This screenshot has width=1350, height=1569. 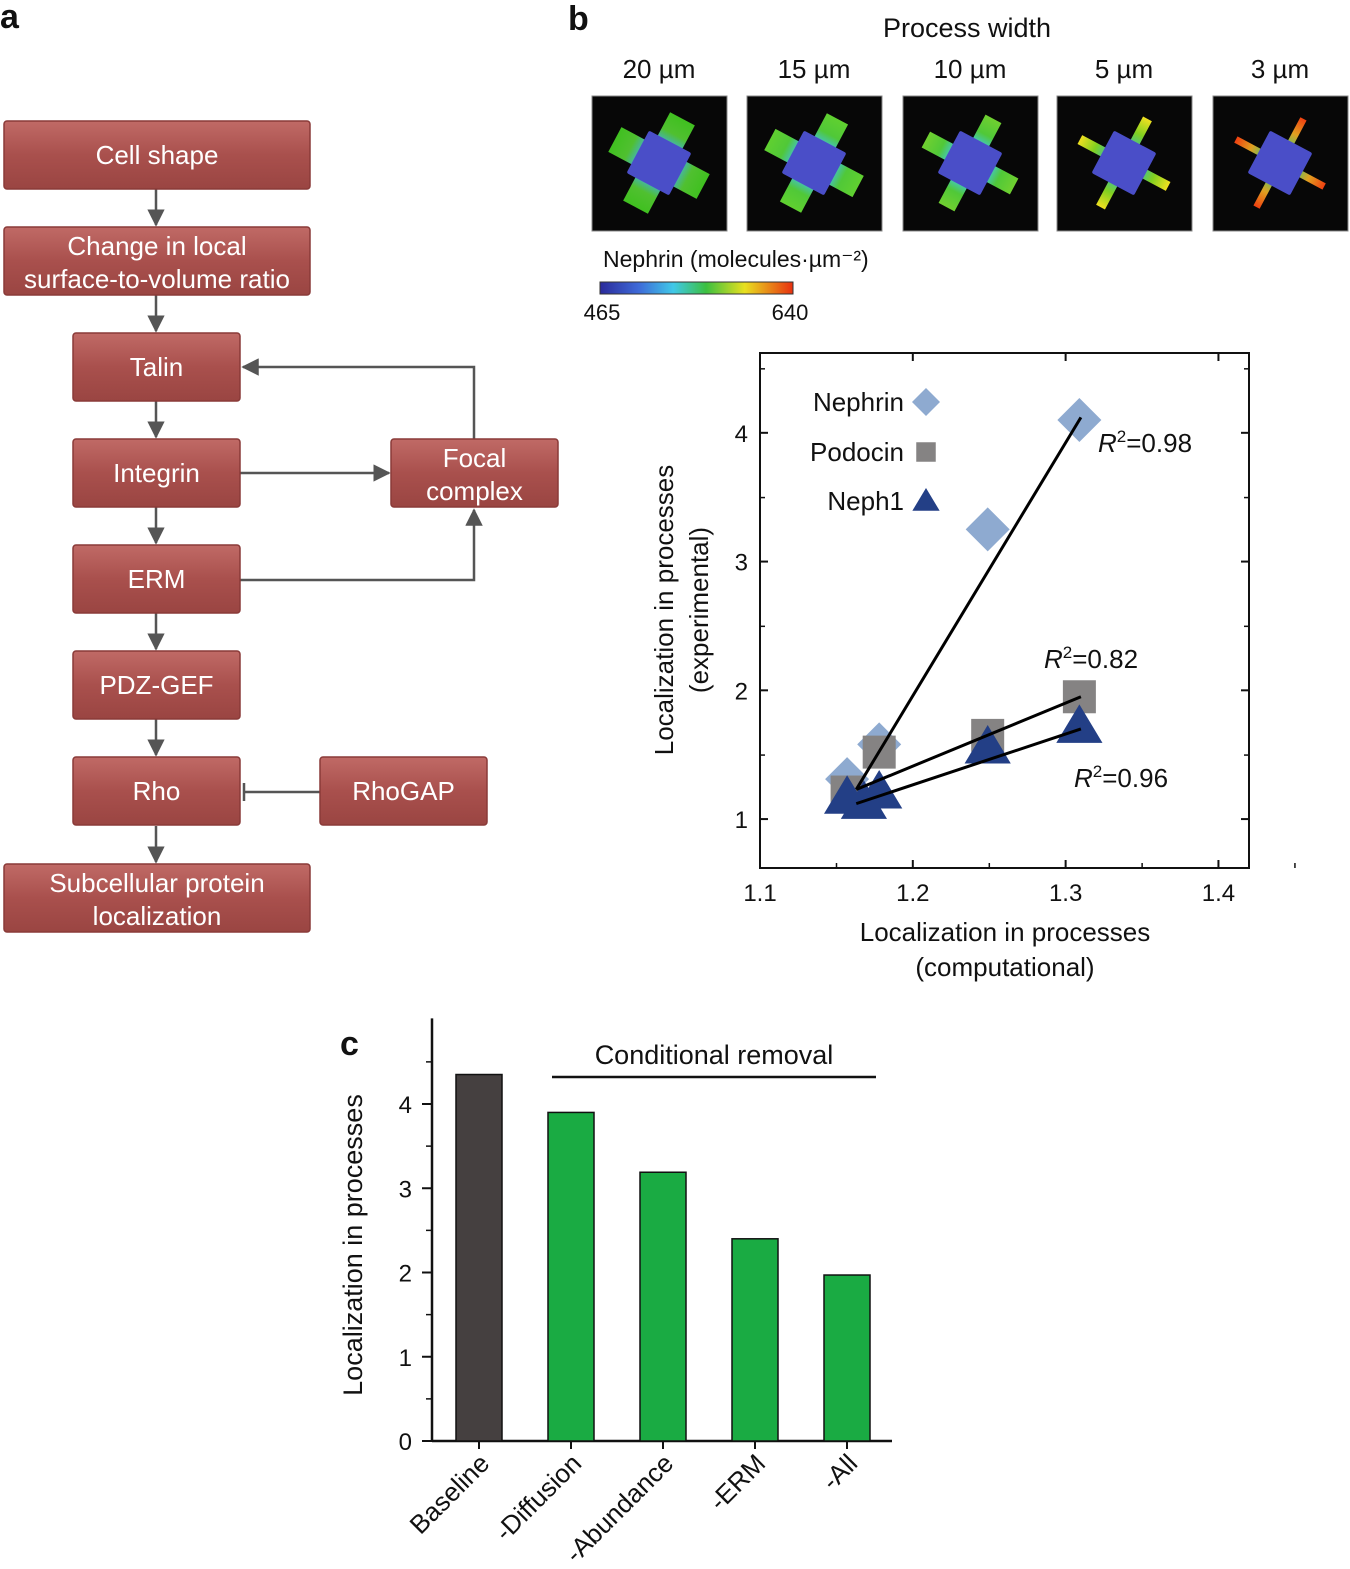 I want to click on flow-node-cell-shape: Cell shape, so click(x=157, y=155).